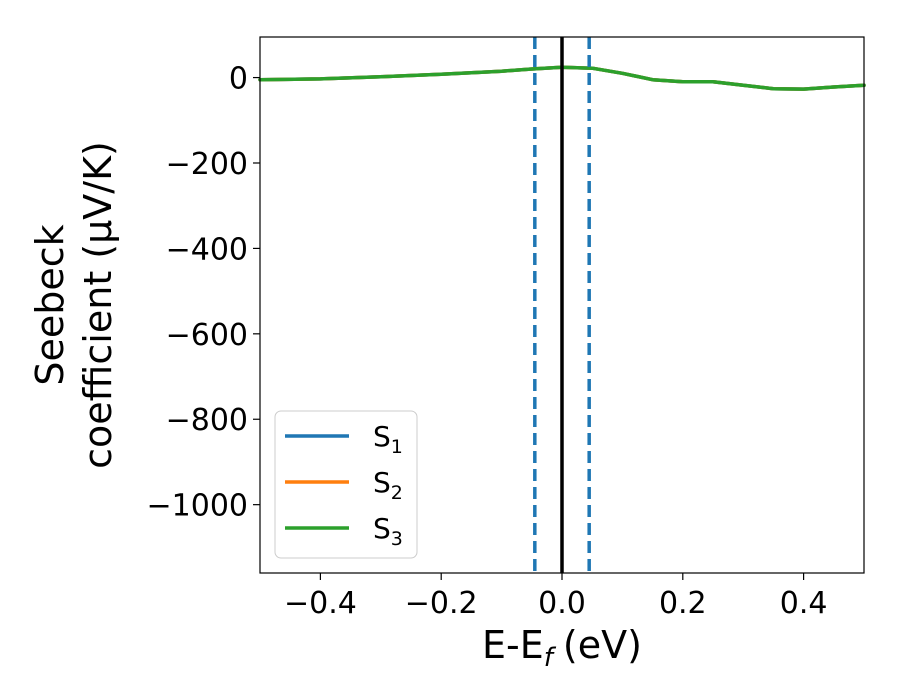 The height and width of the screenshot is (700, 900). Describe the element at coordinates (441, 603) in the screenshot. I see `x-tick-label: −0.2` at that location.